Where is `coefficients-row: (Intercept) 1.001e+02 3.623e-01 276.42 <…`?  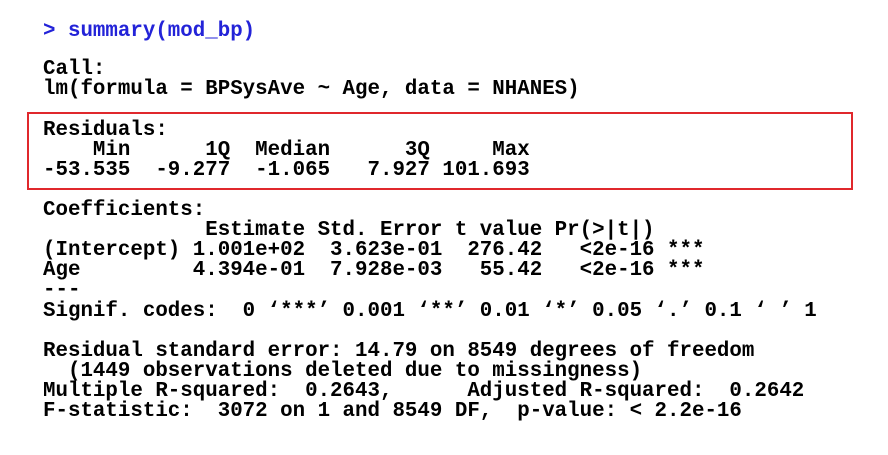
coefficients-row: (Intercept) 1.001e+02 3.623e-01 276.42 <… is located at coordinates (374, 250).